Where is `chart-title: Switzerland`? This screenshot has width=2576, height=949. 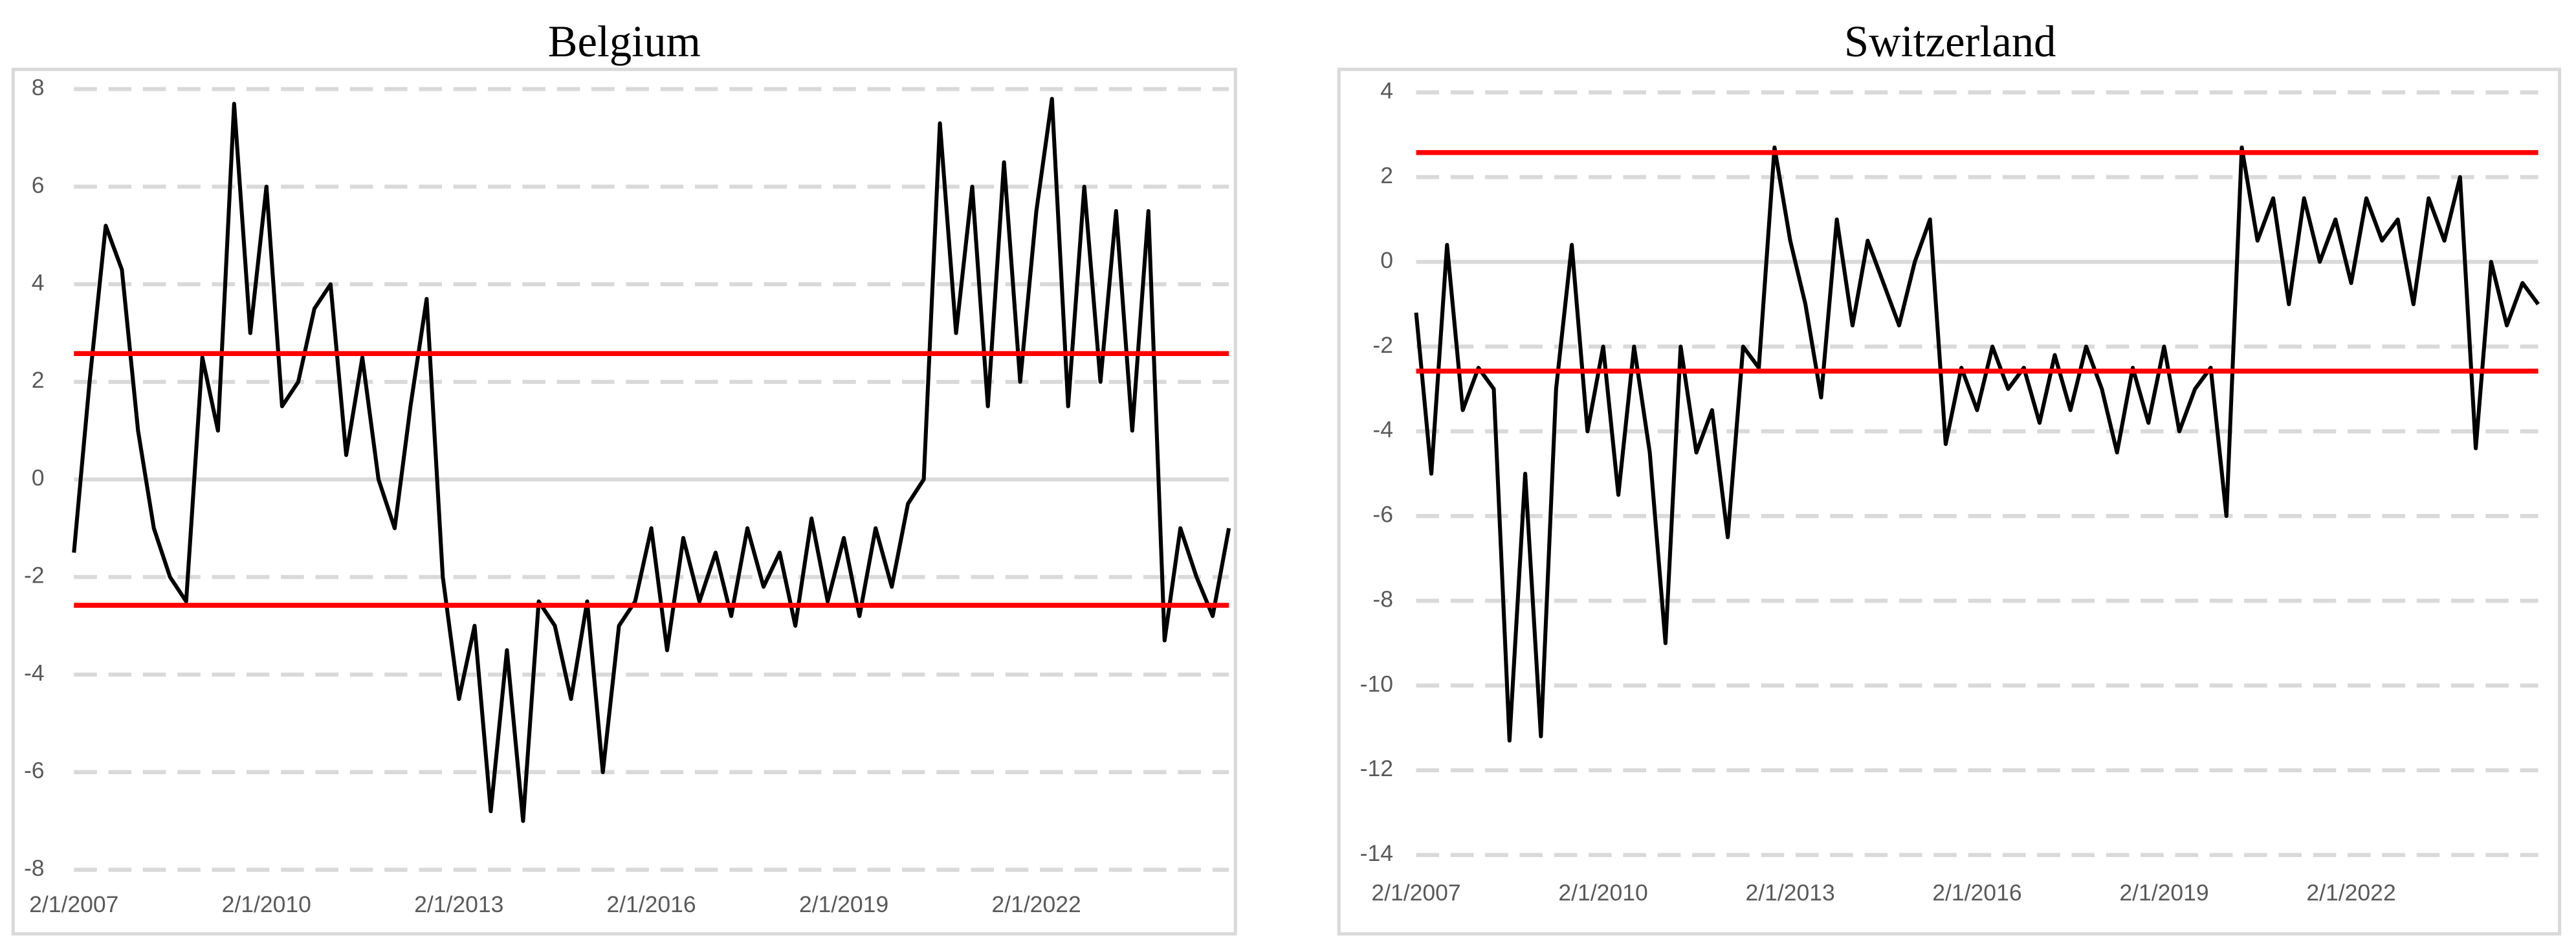
chart-title: Switzerland is located at coordinates (1950, 41).